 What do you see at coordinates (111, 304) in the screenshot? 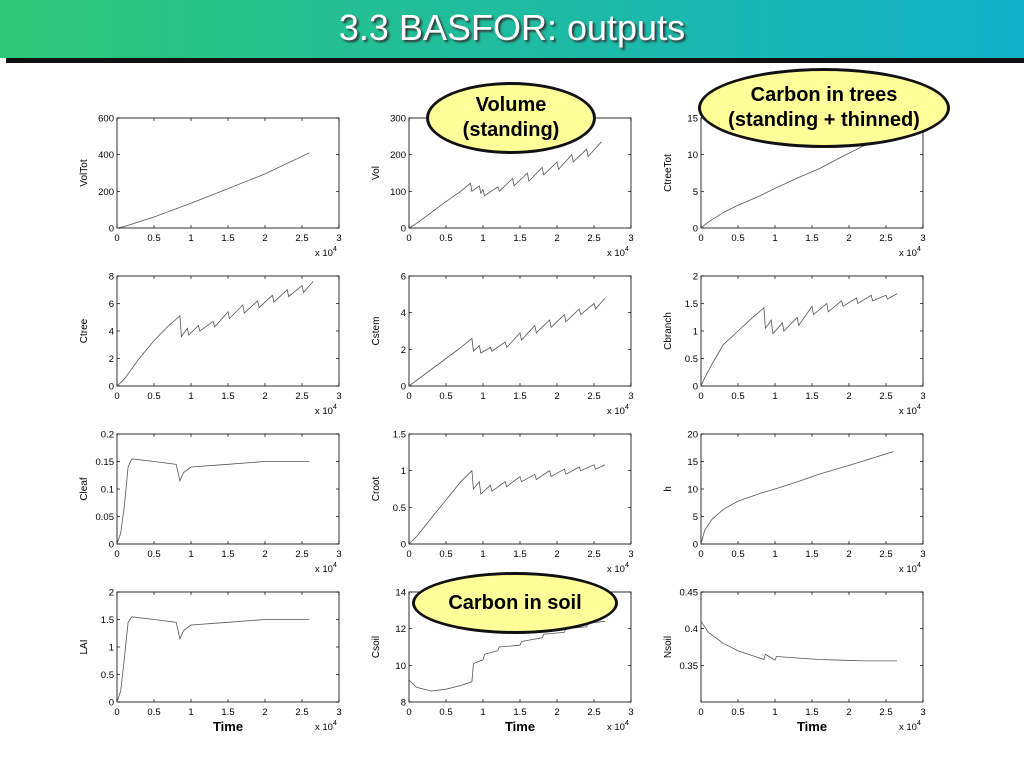
I see `y-tick-label: 6` at bounding box center [111, 304].